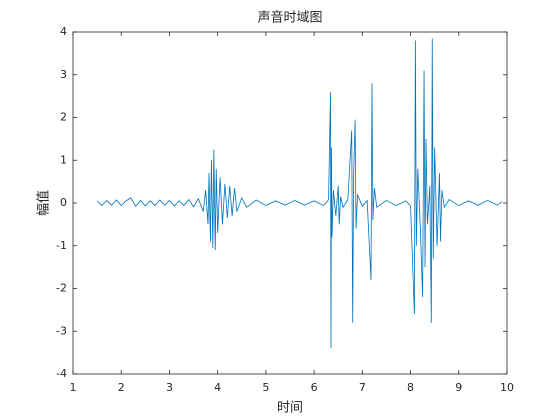 The image size is (560, 420). I want to click on y-tick-label: -2, so click(61, 288).